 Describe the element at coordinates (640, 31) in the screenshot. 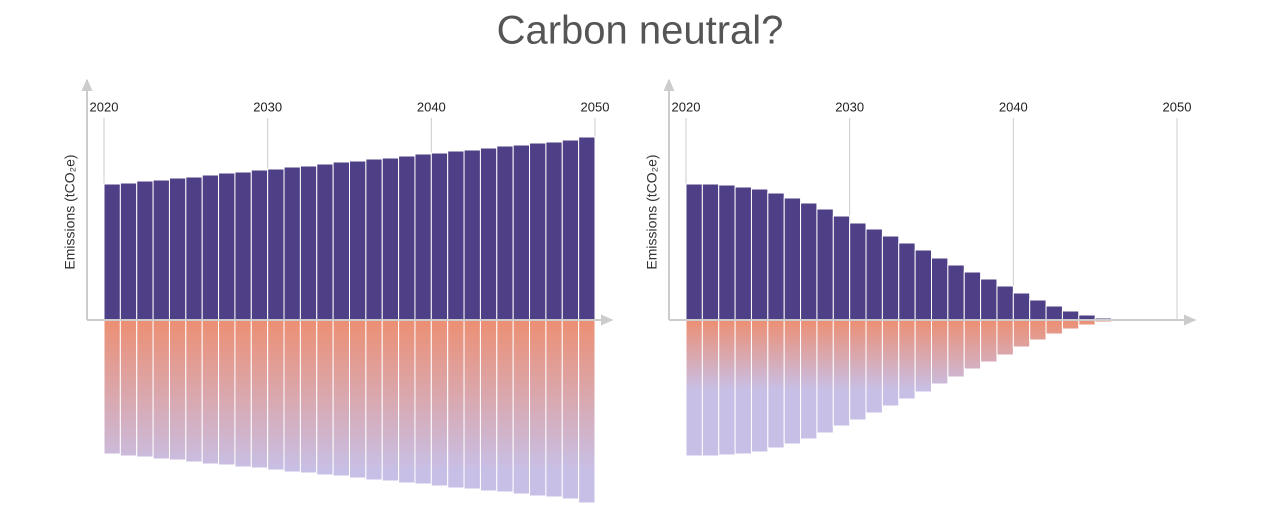

I see `page-title: Carbon neutral?` at that location.